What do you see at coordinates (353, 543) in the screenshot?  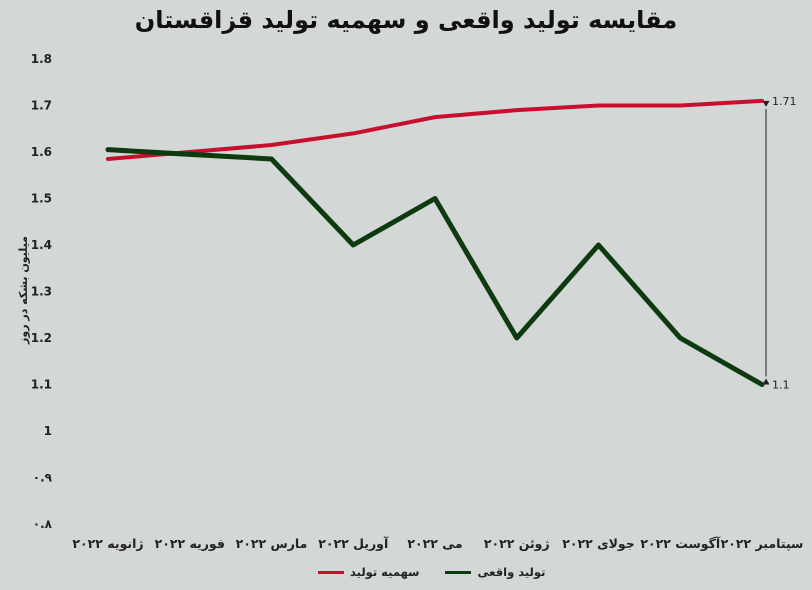 I see `x-tick-label: آوریل ۲۰۲۲` at bounding box center [353, 543].